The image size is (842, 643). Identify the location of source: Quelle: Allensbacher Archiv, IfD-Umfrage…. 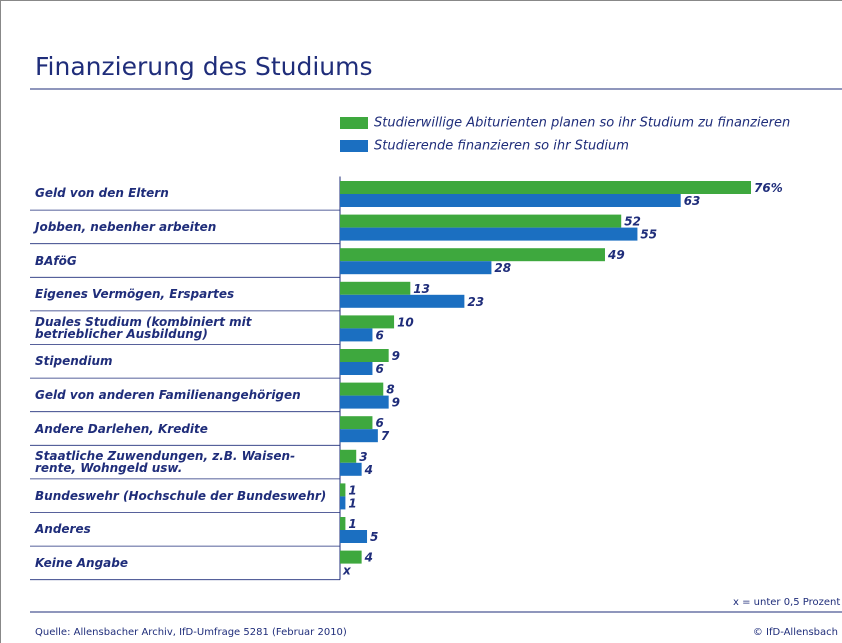
(191, 632).